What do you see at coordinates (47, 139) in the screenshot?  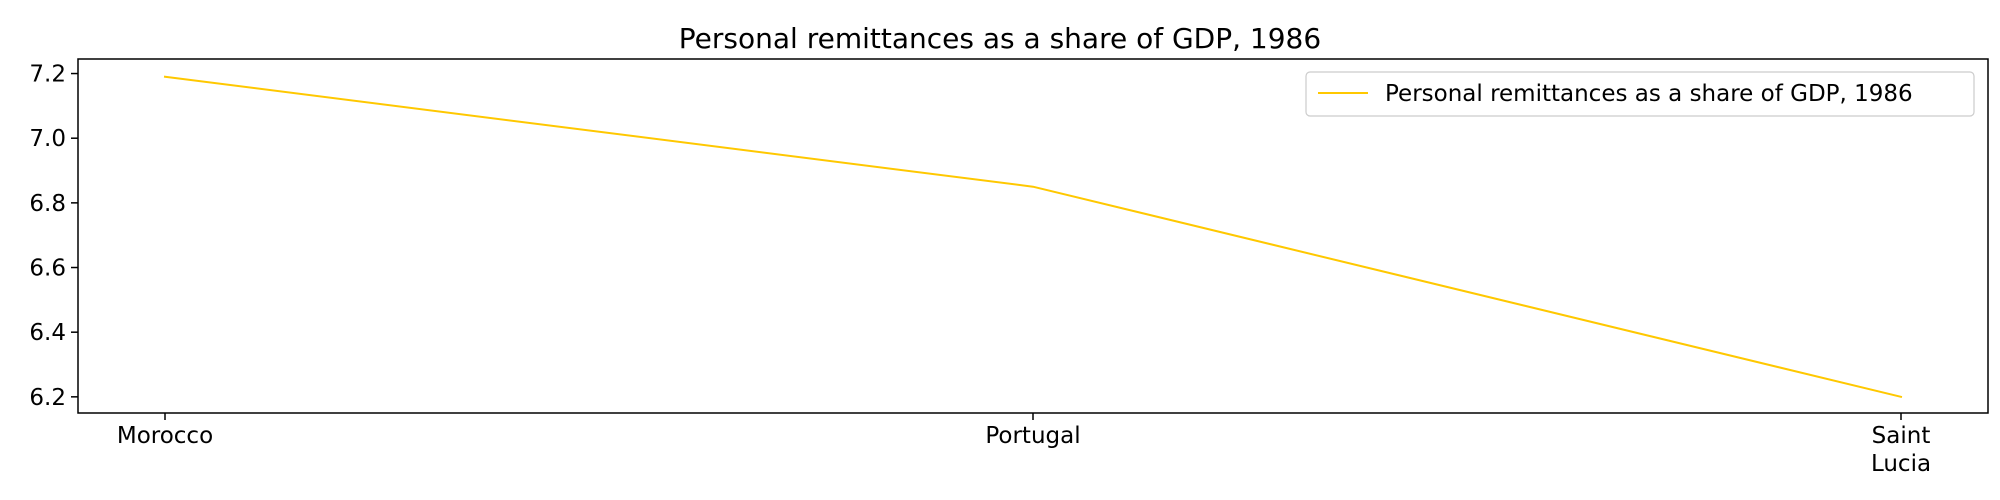 I see `y-tick-label: 7.0` at bounding box center [47, 139].